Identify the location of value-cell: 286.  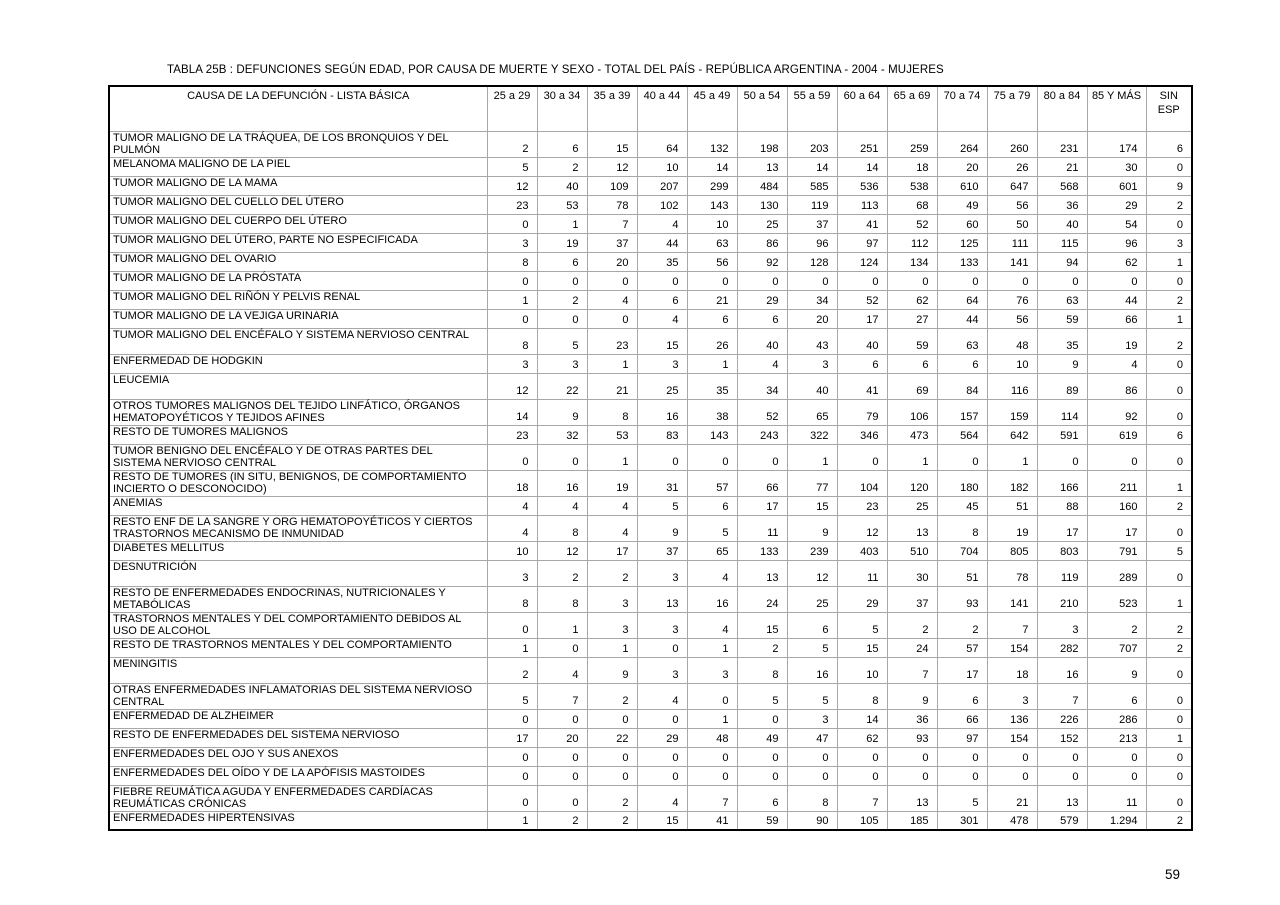
(1116, 718).